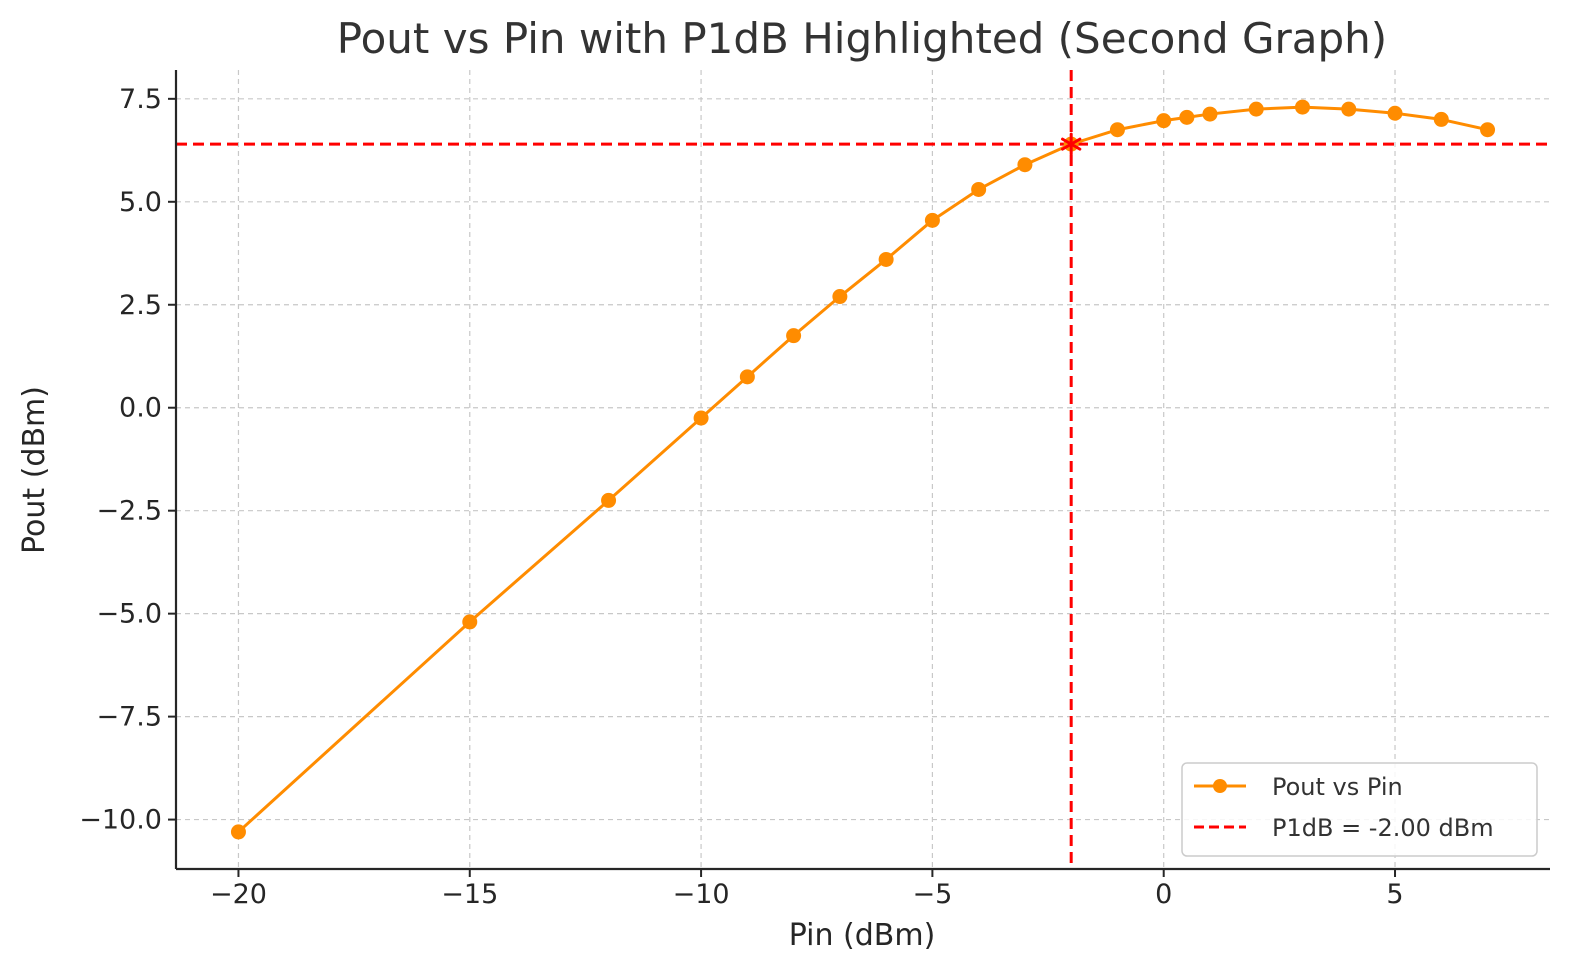 Image resolution: width=1580 pixels, height=980 pixels. I want to click on y-axis-label: Pout (dBm), so click(34, 470).